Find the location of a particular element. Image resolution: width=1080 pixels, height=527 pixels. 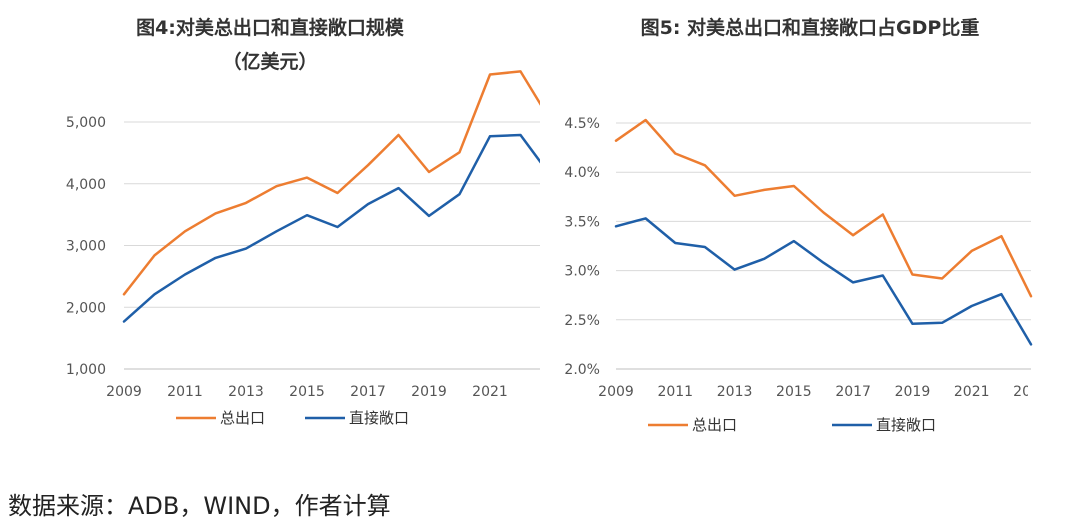

y-tick-label: 2.5% is located at coordinates (582, 321).